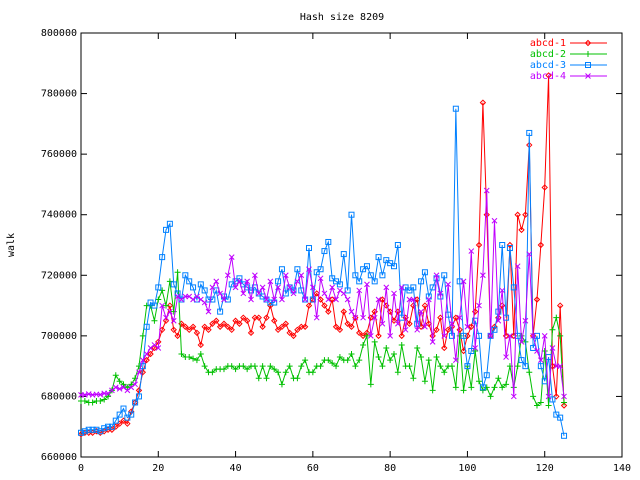 This screenshot has width=640, height=480. I want to click on y-tick-label: 700000, so click(59, 336).